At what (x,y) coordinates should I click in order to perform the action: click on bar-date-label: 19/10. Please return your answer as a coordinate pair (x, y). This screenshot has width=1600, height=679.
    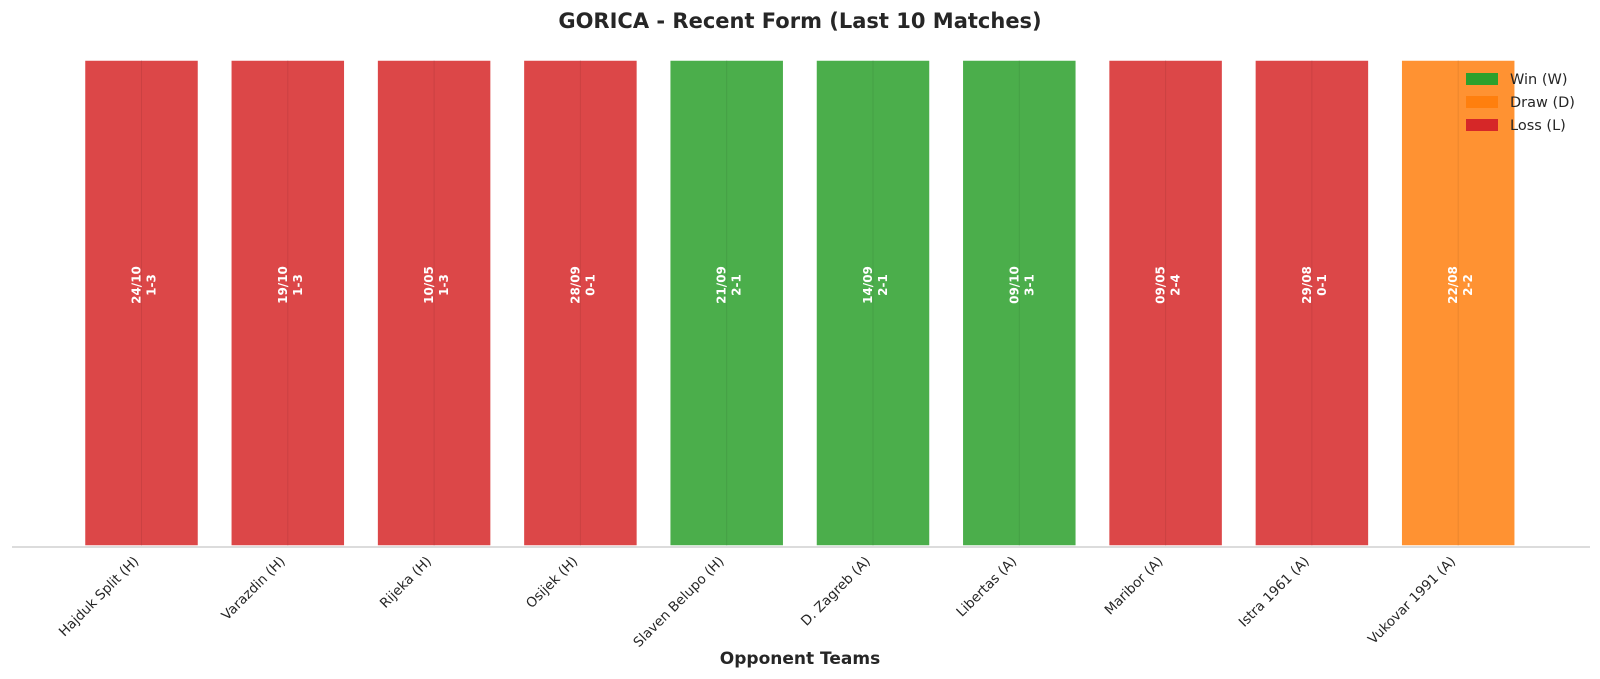
    Looking at the image, I should click on (283, 285).